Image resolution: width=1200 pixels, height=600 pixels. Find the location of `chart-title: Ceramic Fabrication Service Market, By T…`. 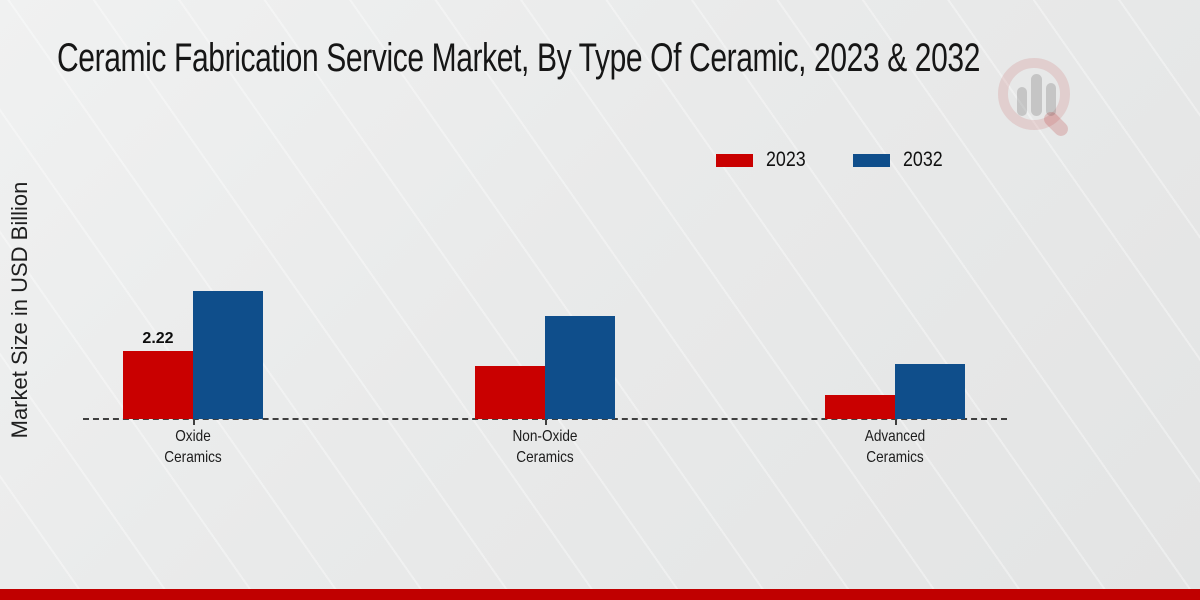

chart-title: Ceramic Fabrication Service Market, By T… is located at coordinates (519, 58).